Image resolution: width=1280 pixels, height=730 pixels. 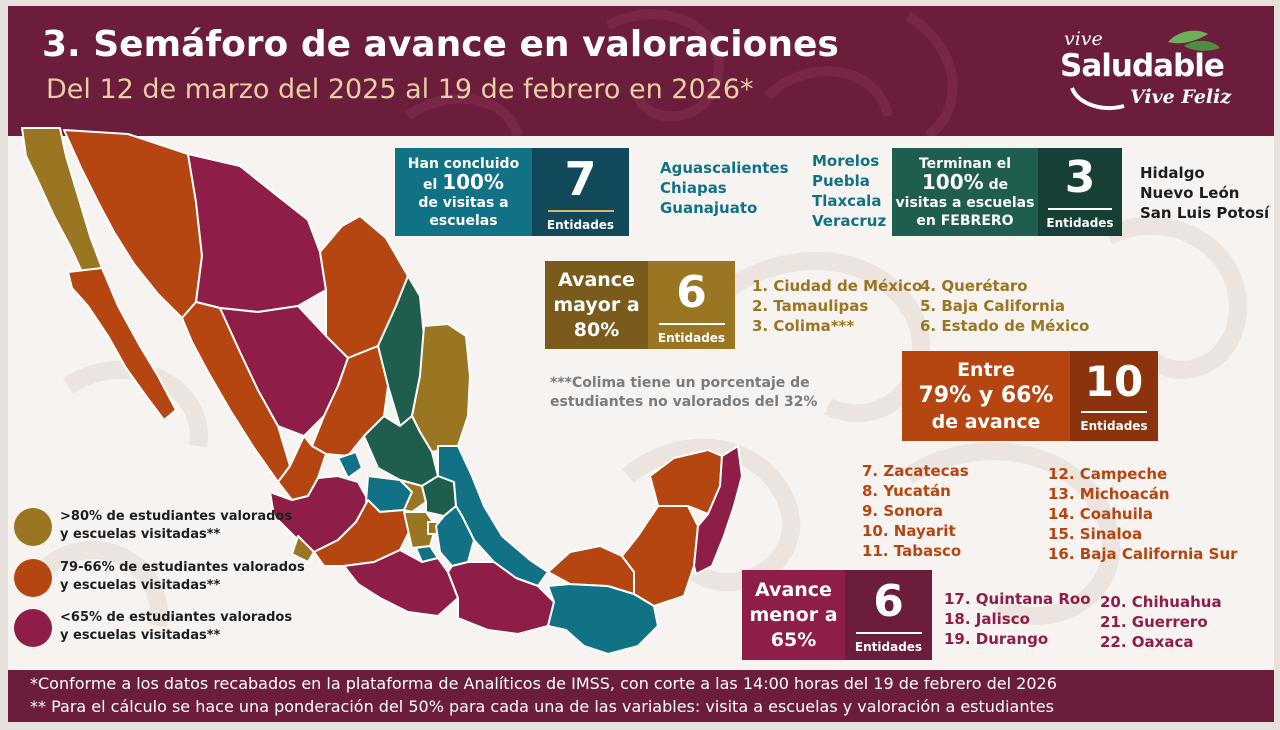 What do you see at coordinates (1083, 39) in the screenshot?
I see `logo-line-1: vive` at bounding box center [1083, 39].